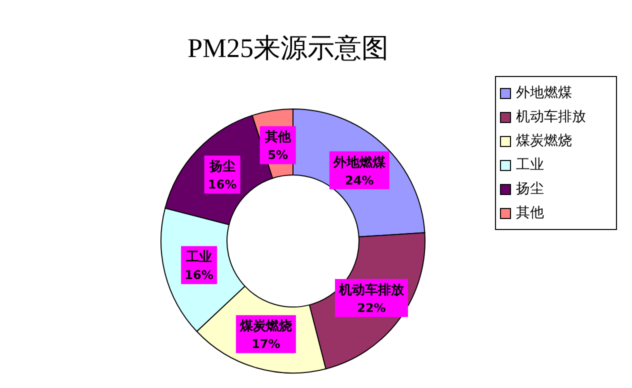 This screenshot has width=632, height=388. Describe the element at coordinates (265, 326) in the screenshot. I see `slice-label: 煤炭燃烧` at that location.